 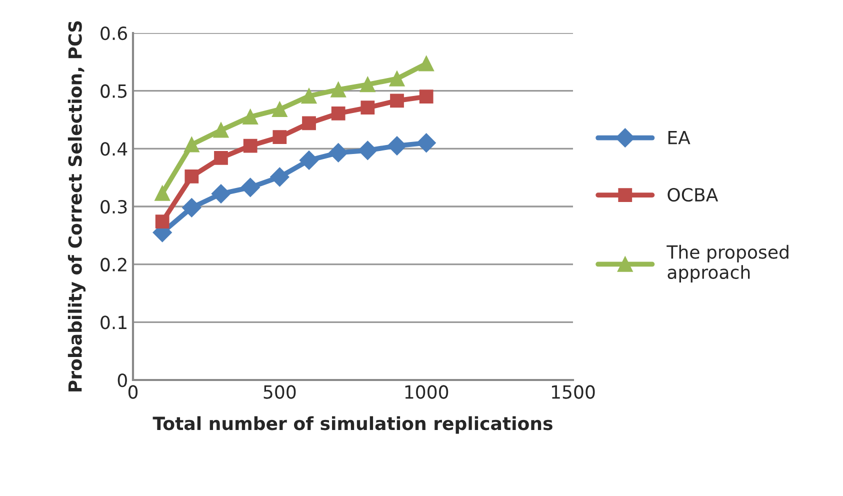 I want to click on y-tick-label: 0.4, so click(x=114, y=149).